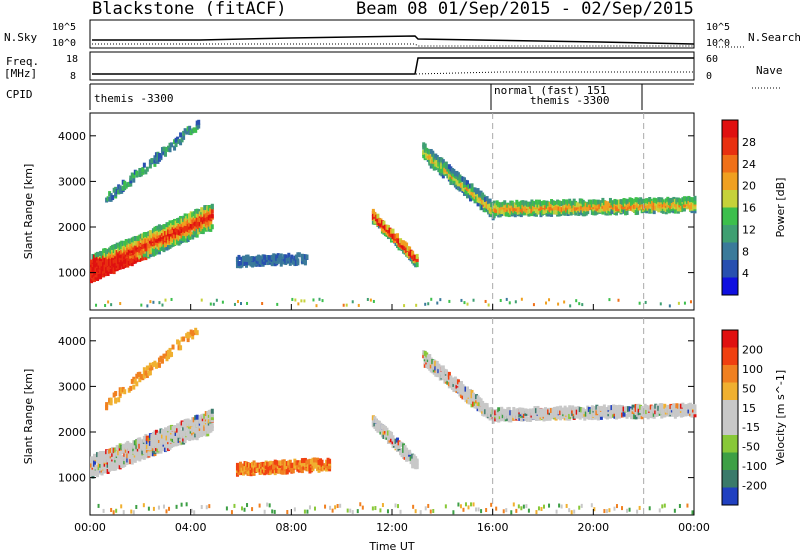  I want to click on cpid-segment-1: themis -3300, so click(134, 98).